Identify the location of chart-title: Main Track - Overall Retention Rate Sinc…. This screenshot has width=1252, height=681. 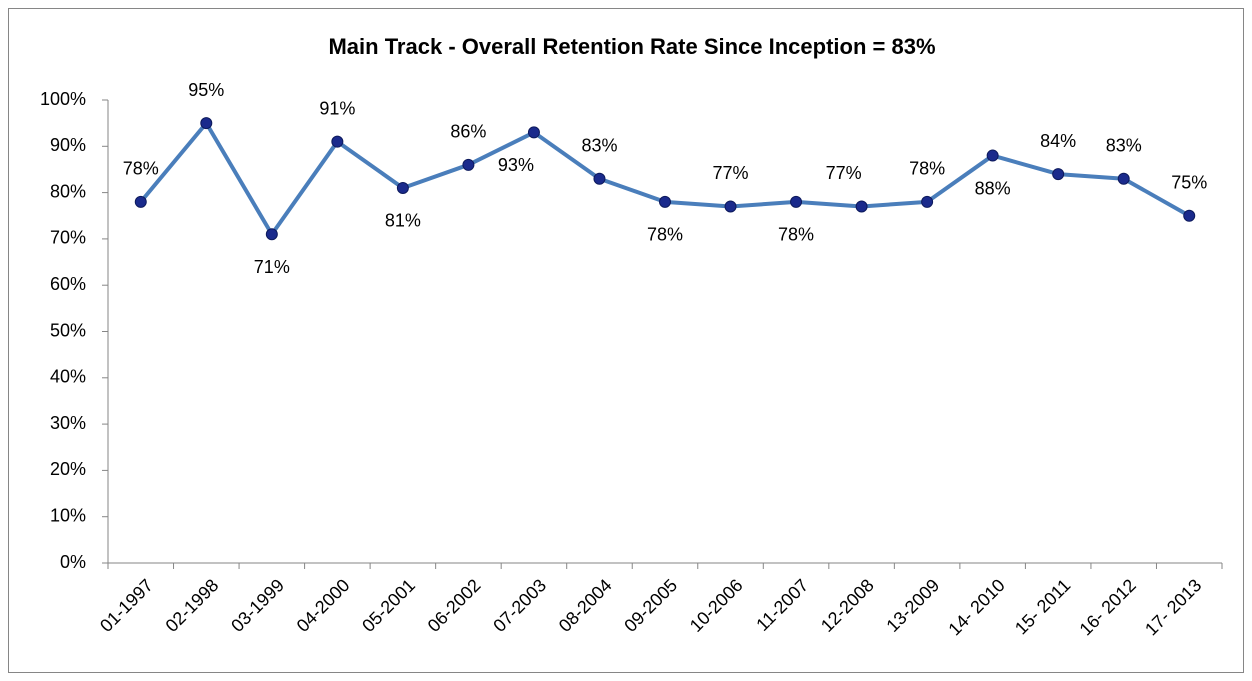
(631, 46).